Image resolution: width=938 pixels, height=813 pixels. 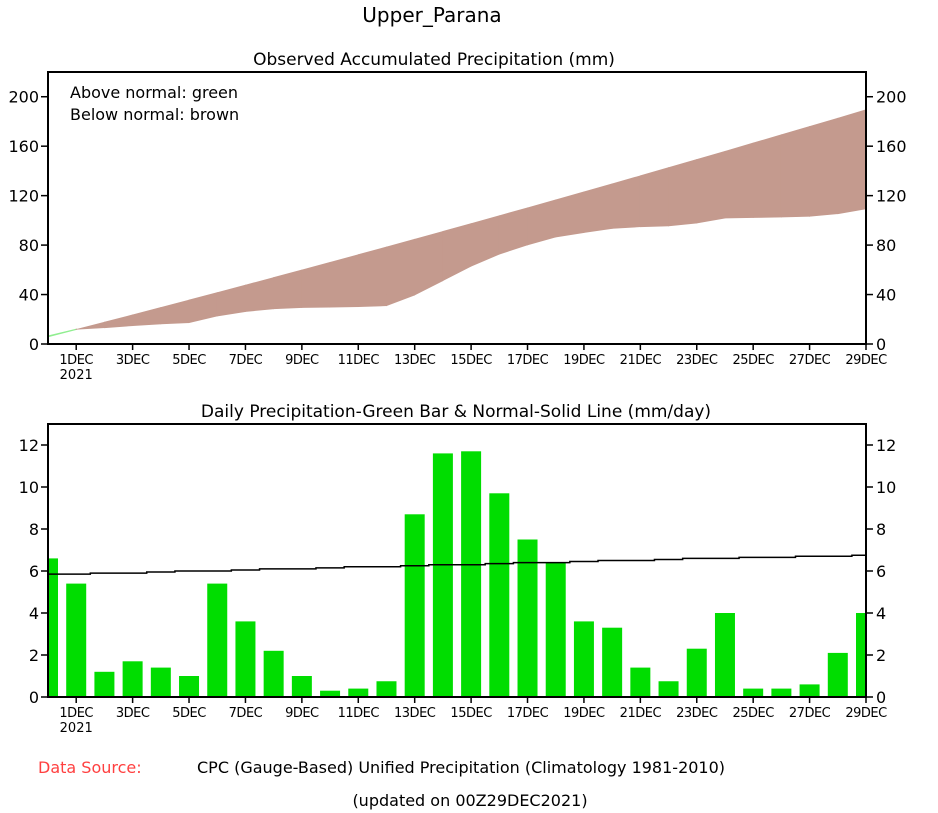 What do you see at coordinates (891, 97) in the screenshot?
I see `y-tick-label-right: 200` at bounding box center [891, 97].